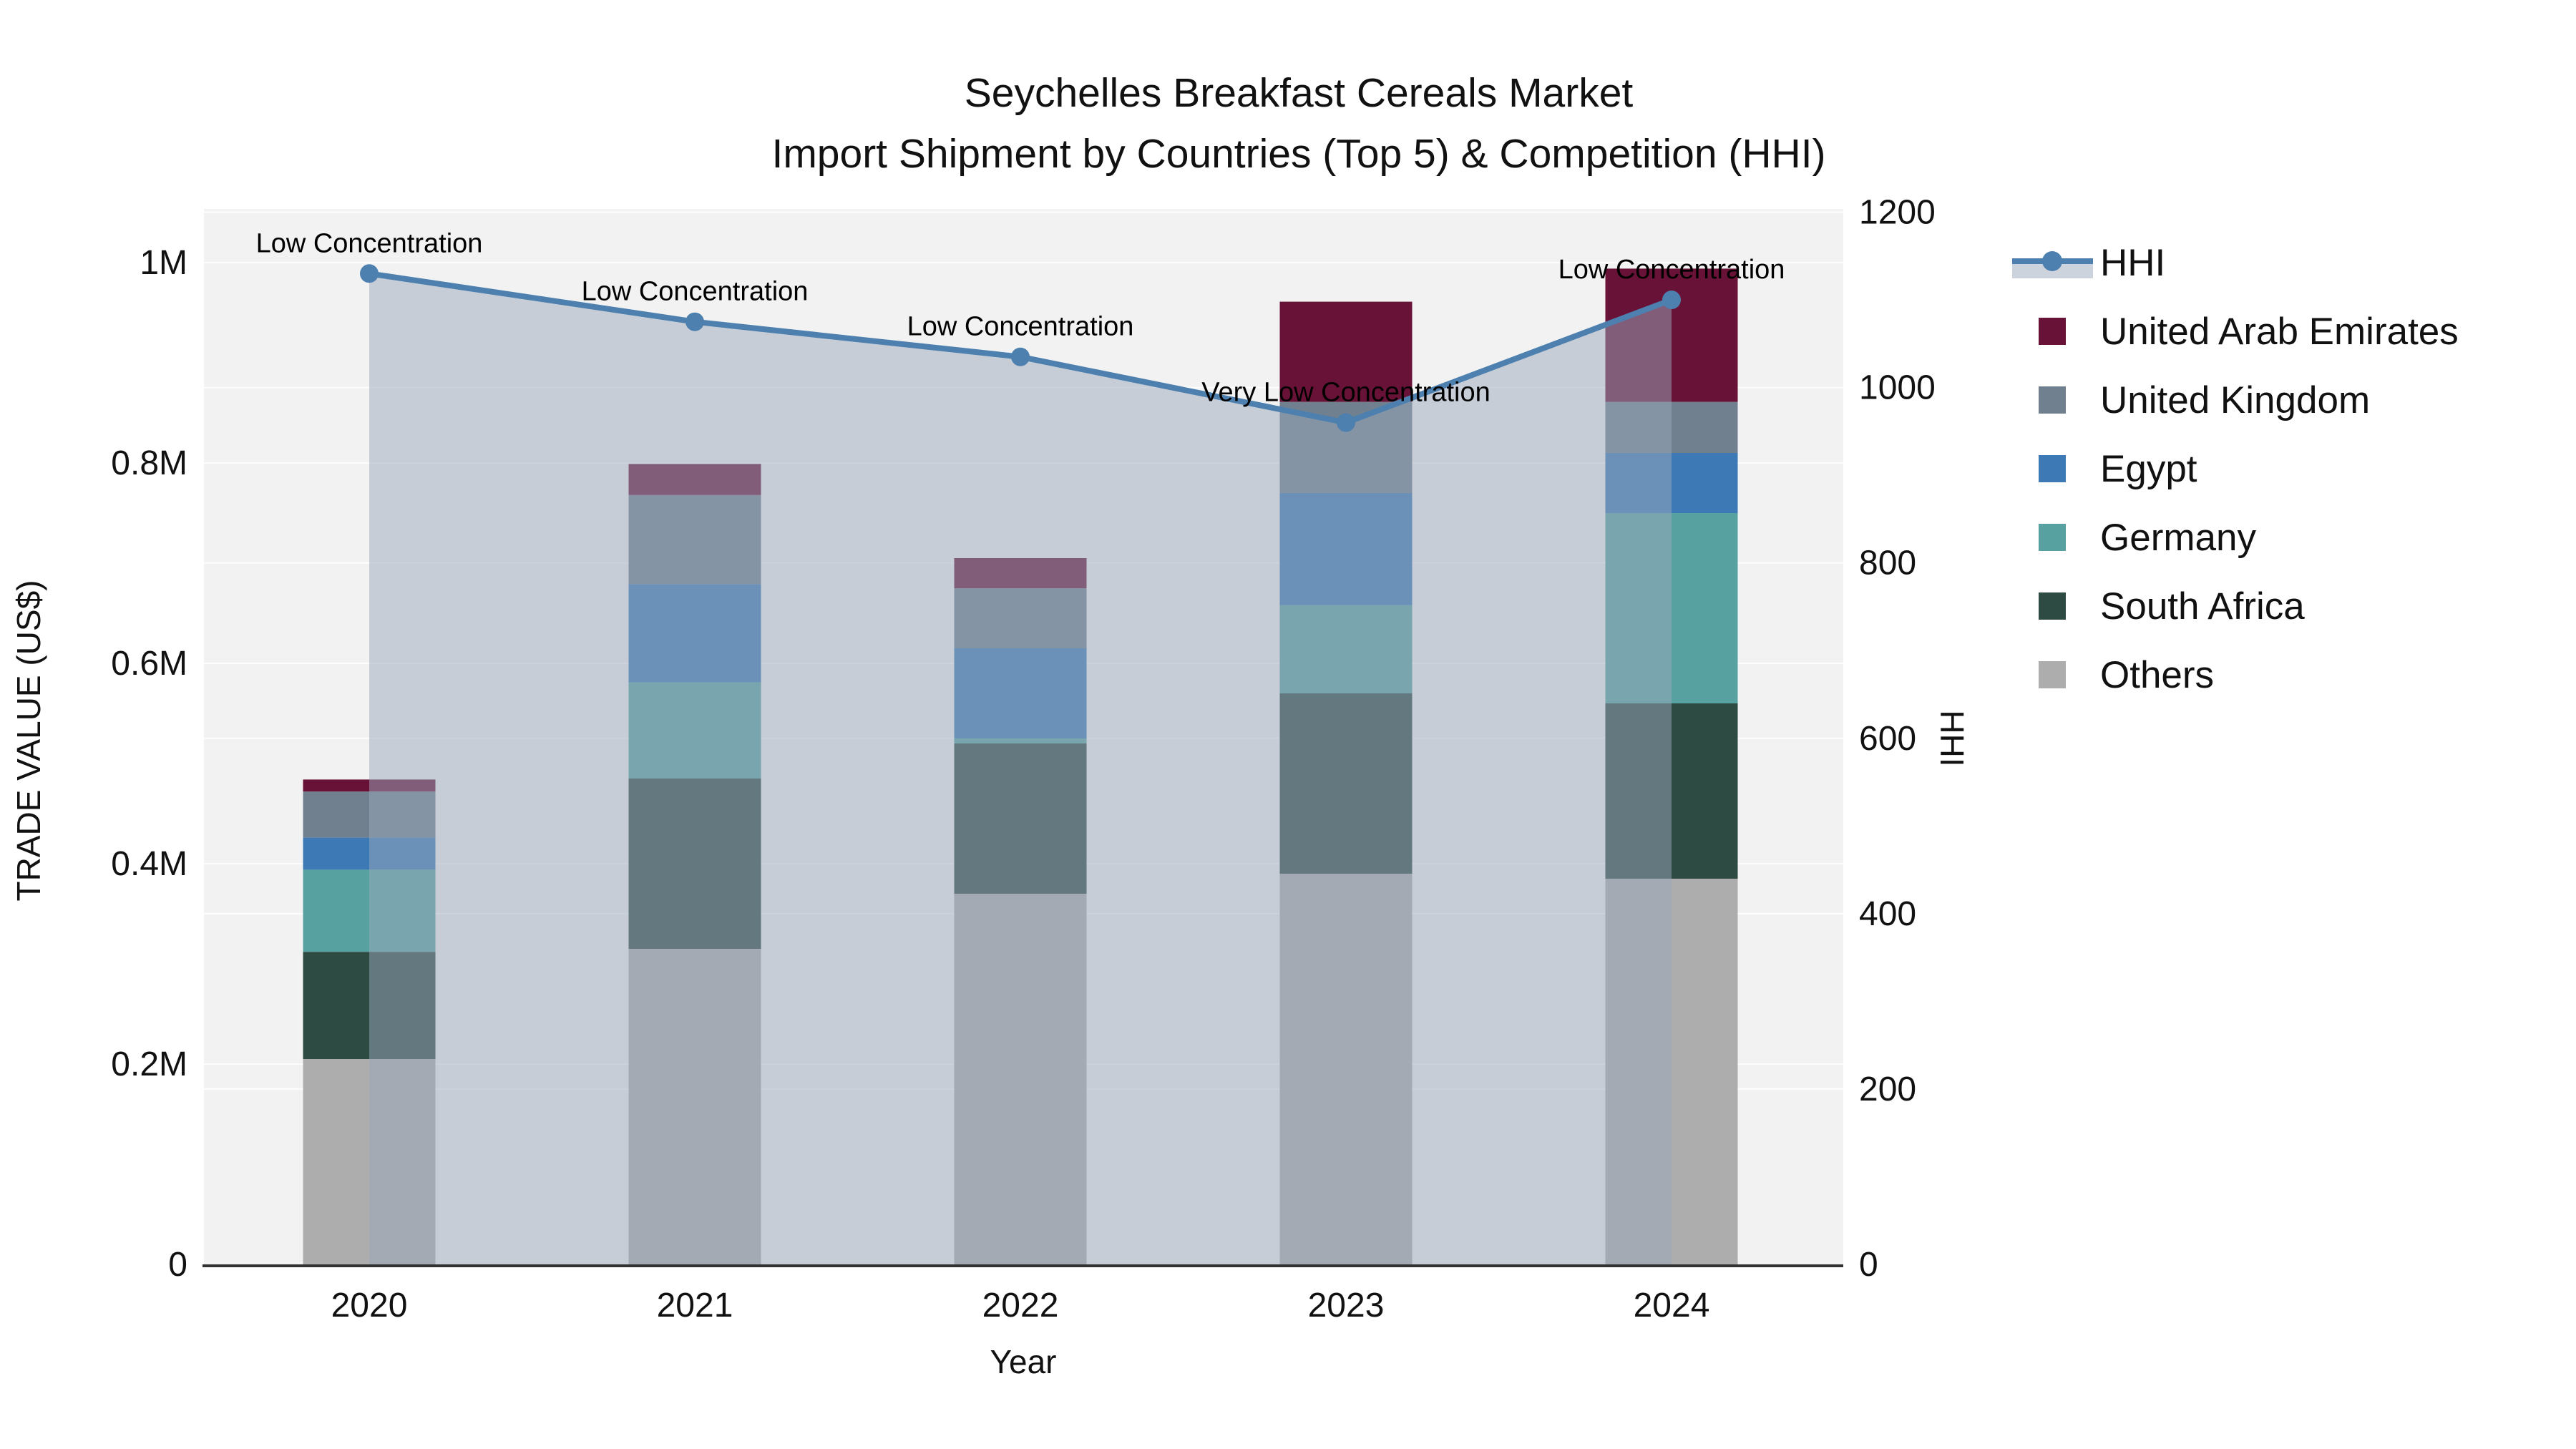  What do you see at coordinates (1868, 1265) in the screenshot?
I see `y-right-tick-0: 0` at bounding box center [1868, 1265].